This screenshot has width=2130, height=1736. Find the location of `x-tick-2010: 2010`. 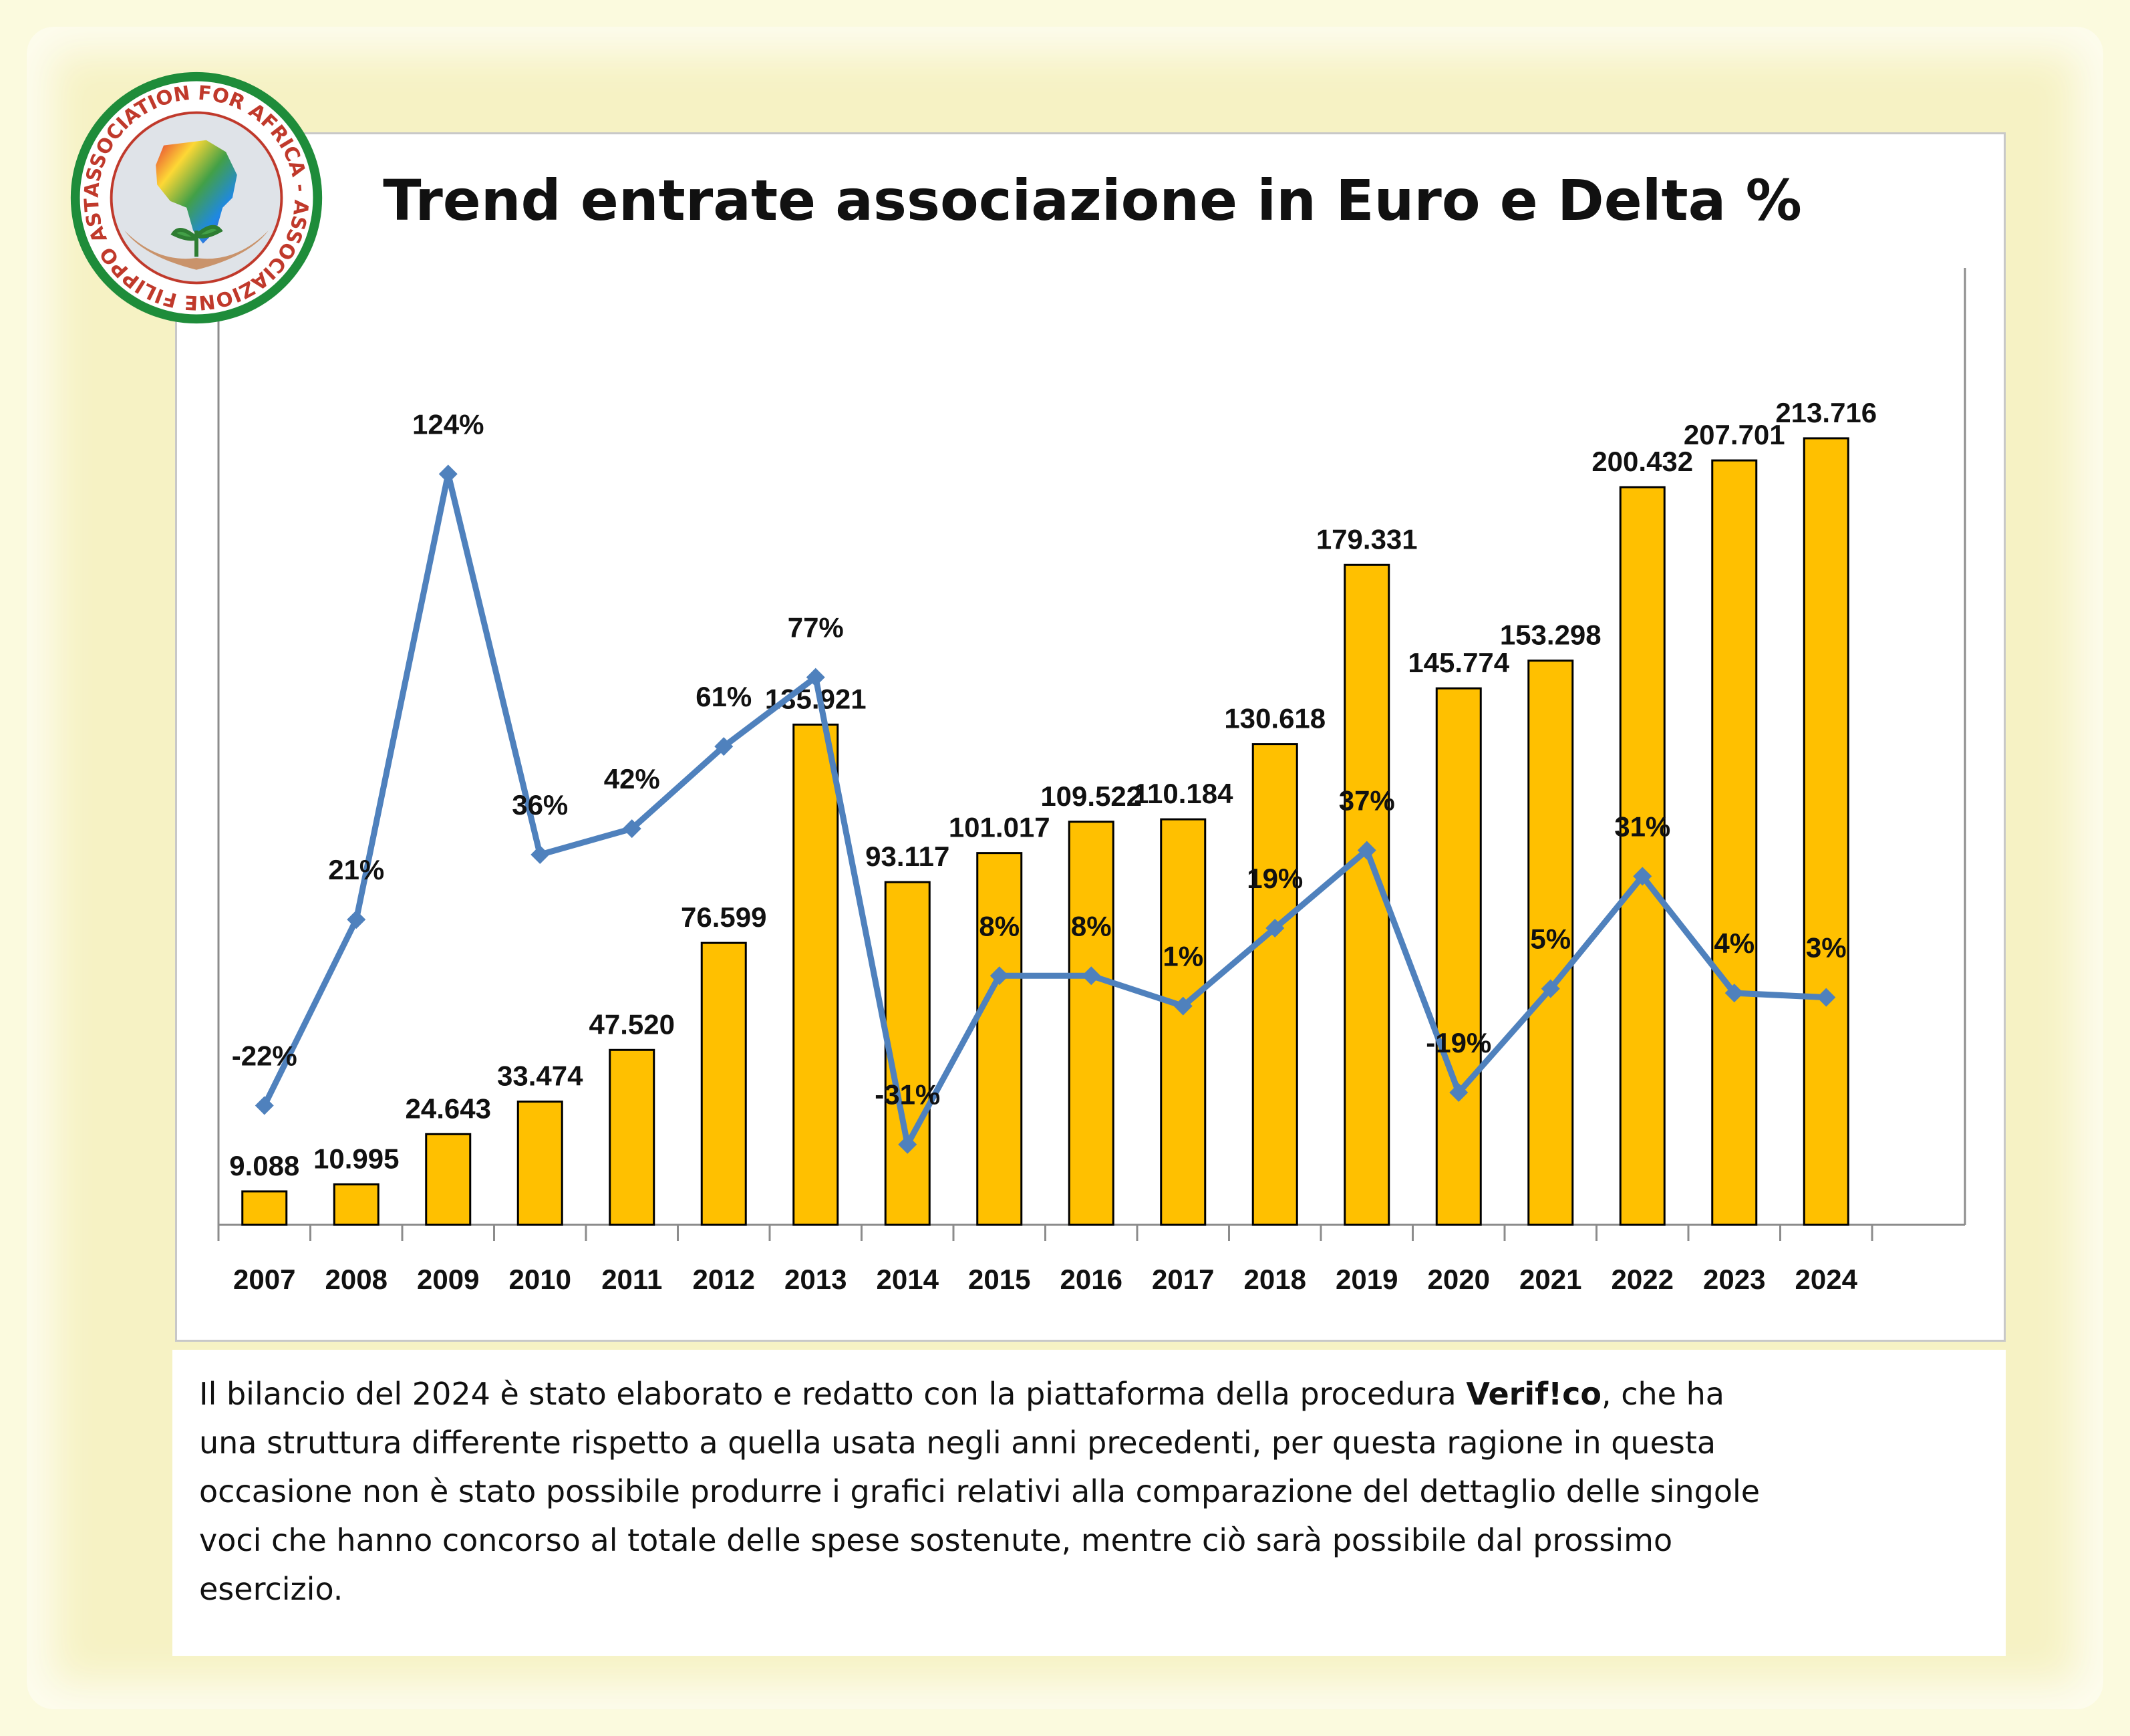

x-tick-2010: 2010 is located at coordinates (540, 1279).